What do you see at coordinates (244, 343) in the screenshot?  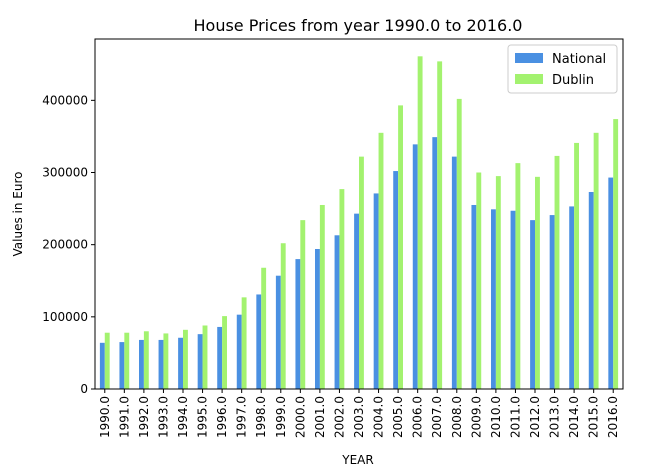 I see `bar-dublin-1997.0` at bounding box center [244, 343].